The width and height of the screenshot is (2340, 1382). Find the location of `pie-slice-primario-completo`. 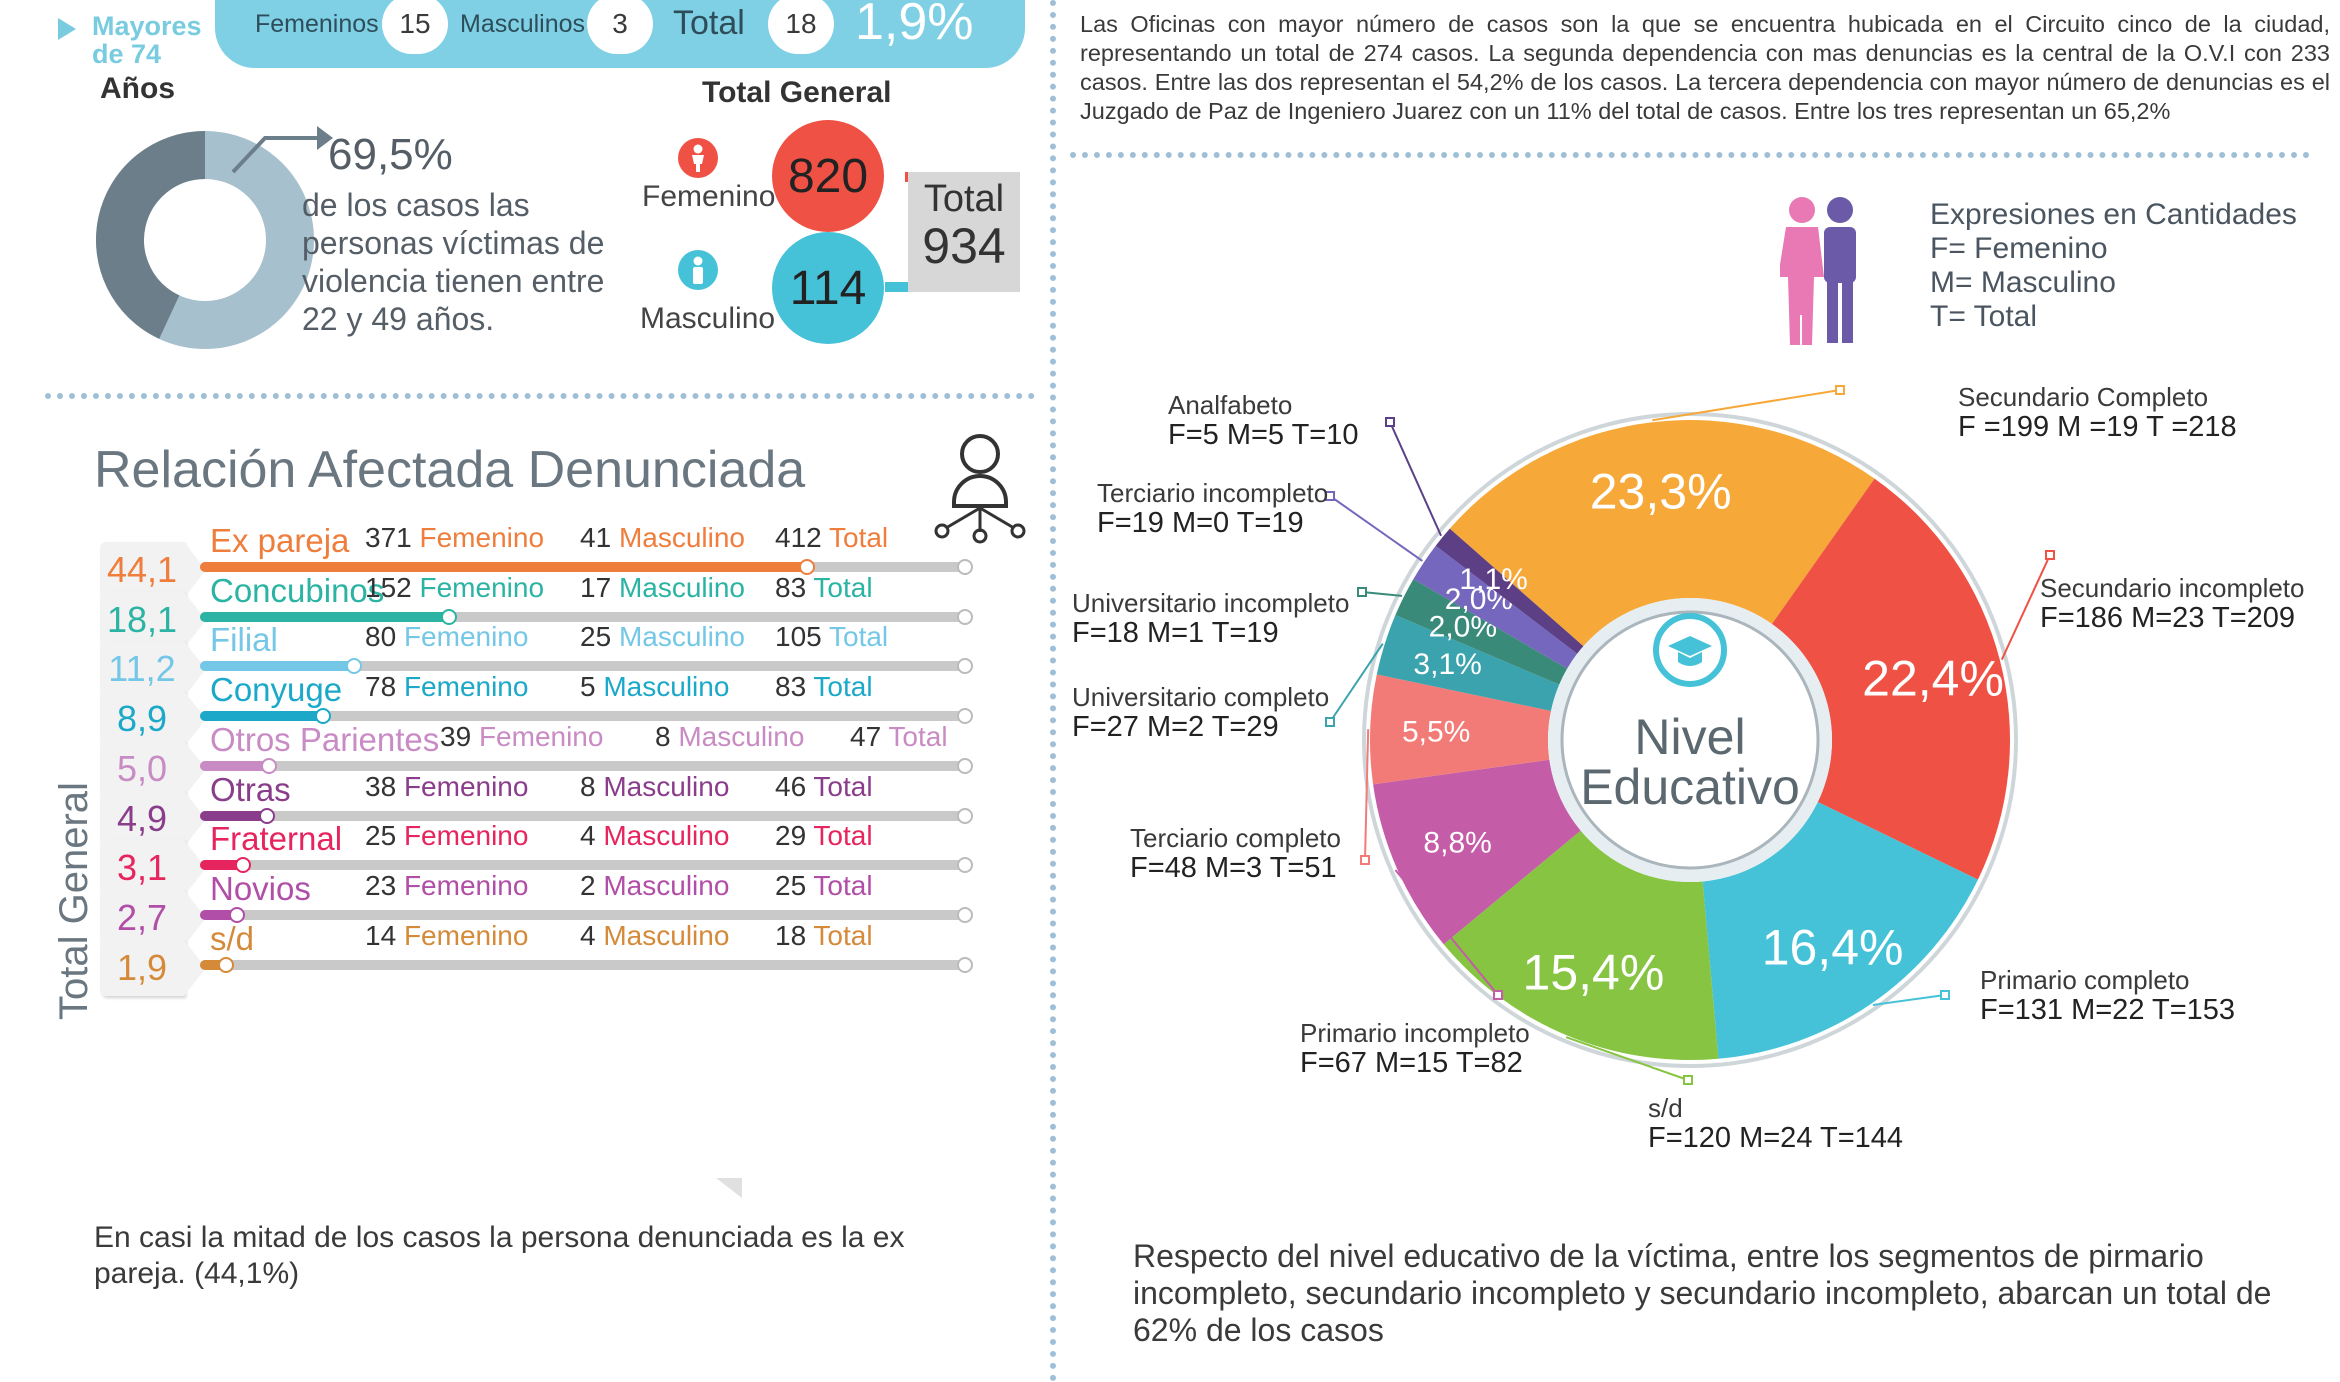

pie-slice-primario-completo is located at coordinates (1840, 930).